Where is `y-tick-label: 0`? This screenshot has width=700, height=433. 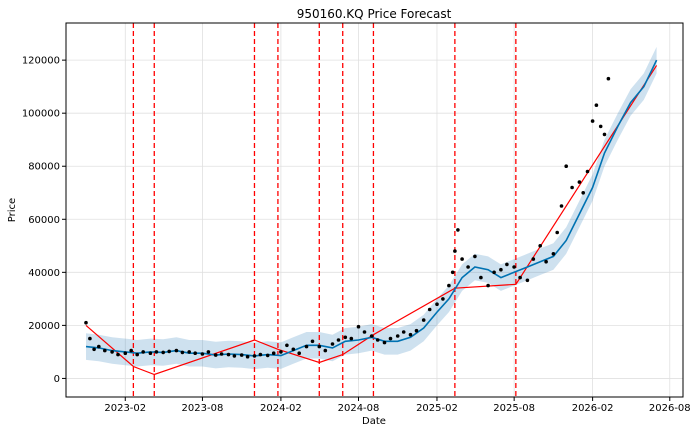
y-tick-label: 0 is located at coordinates (57, 379).